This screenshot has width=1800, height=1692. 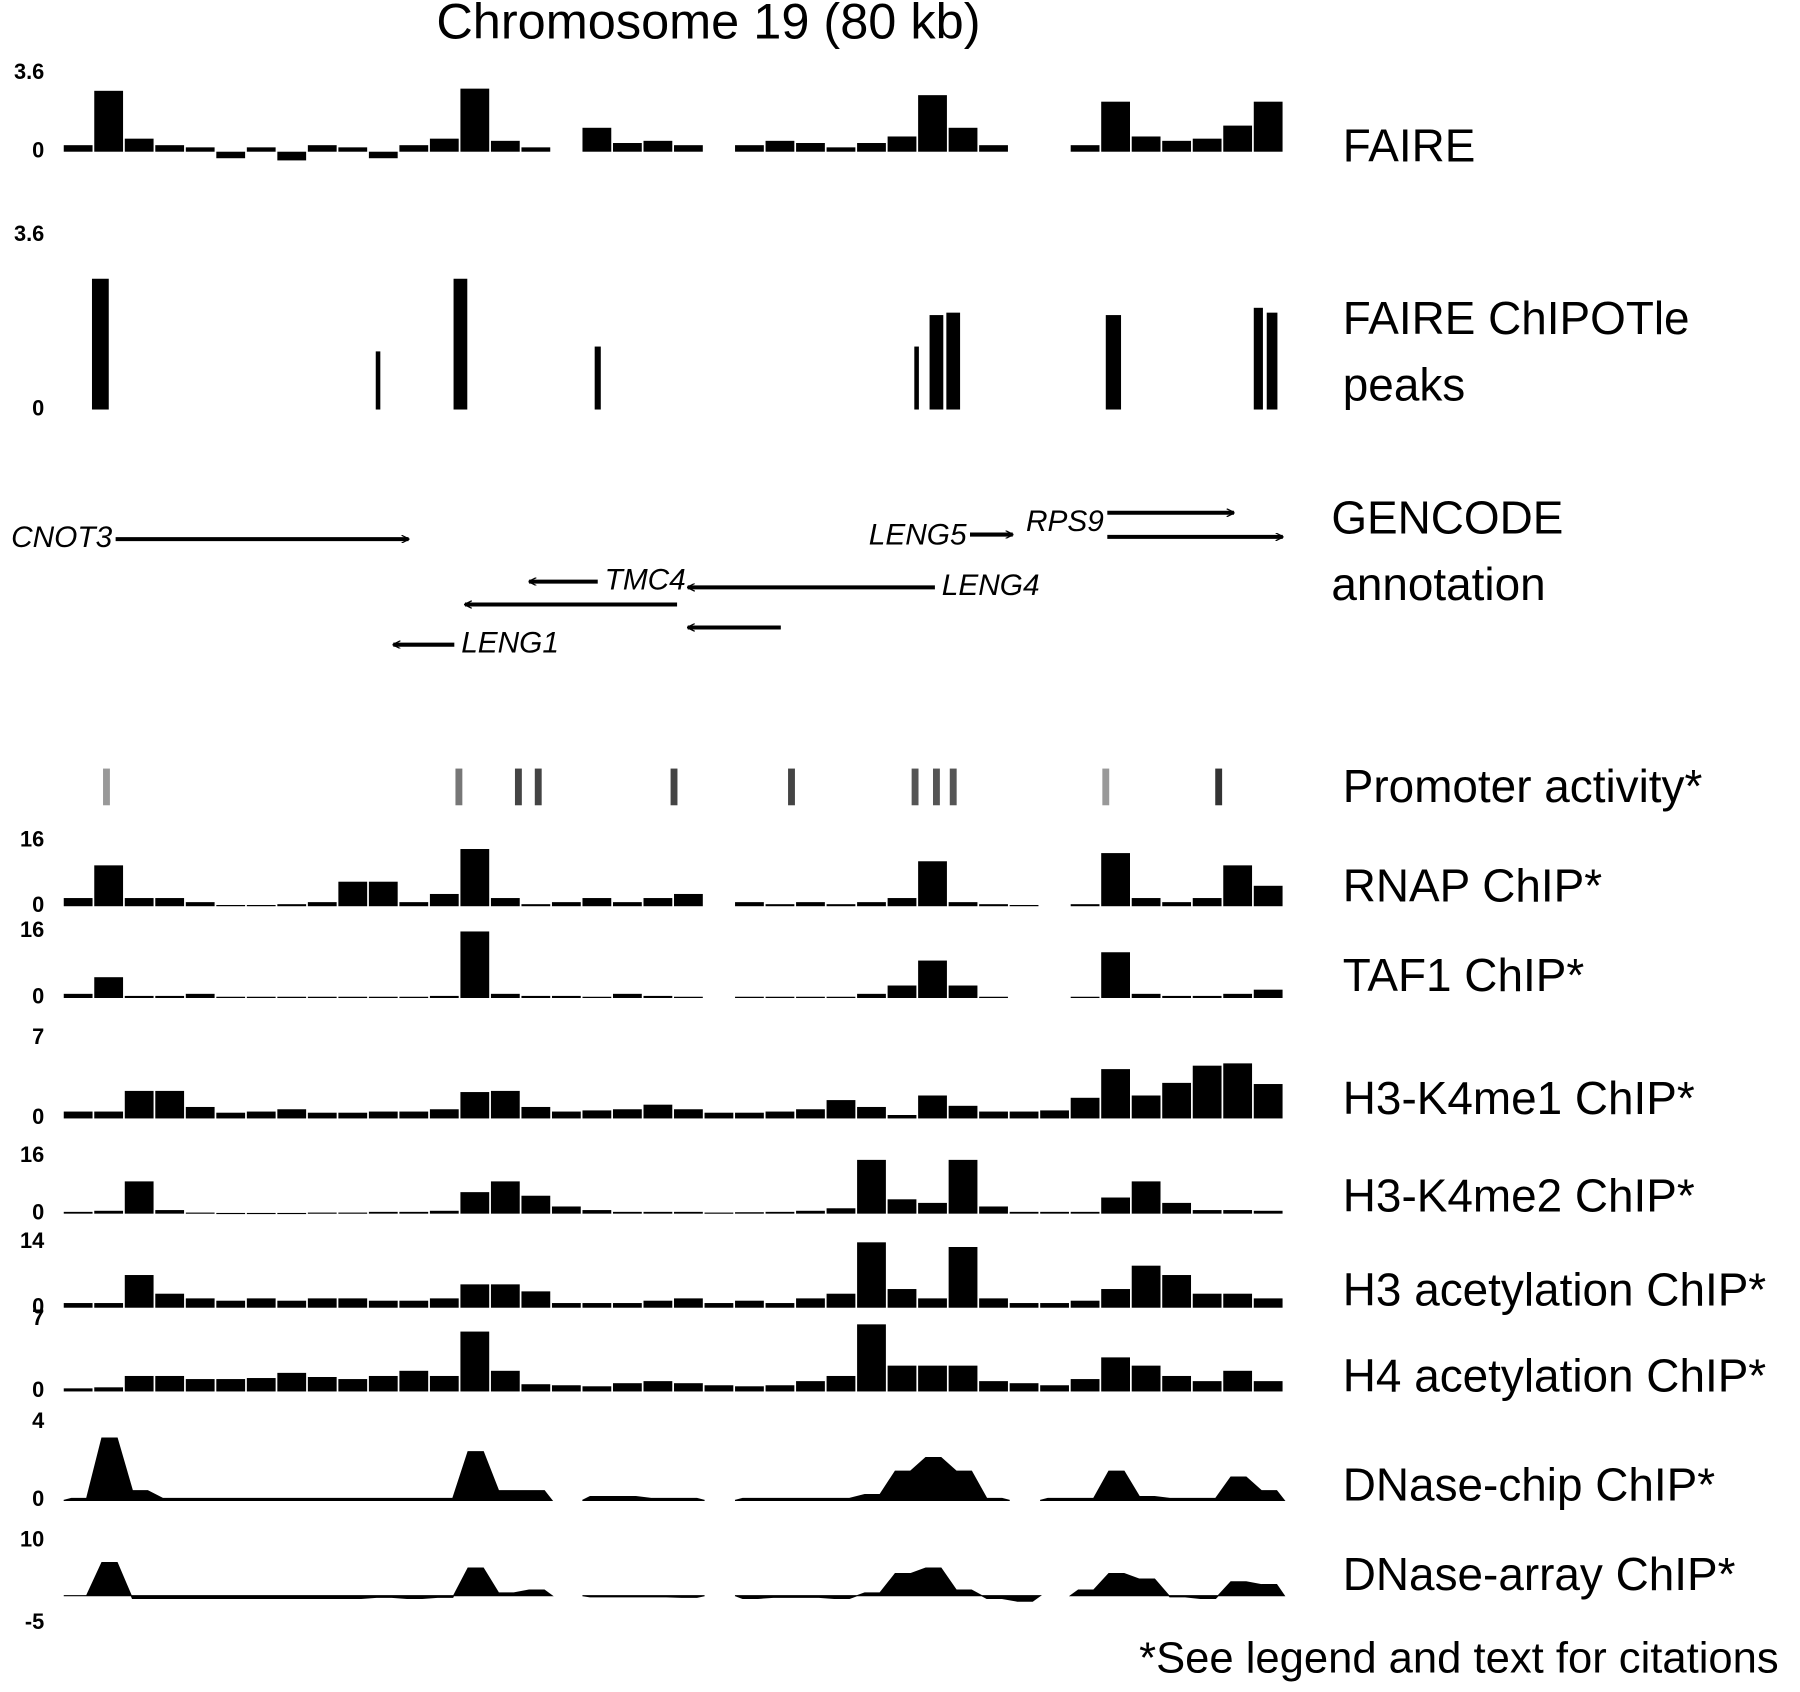 I want to click on track-label: H4 acetylation ChIP*, so click(x=1554, y=1376).